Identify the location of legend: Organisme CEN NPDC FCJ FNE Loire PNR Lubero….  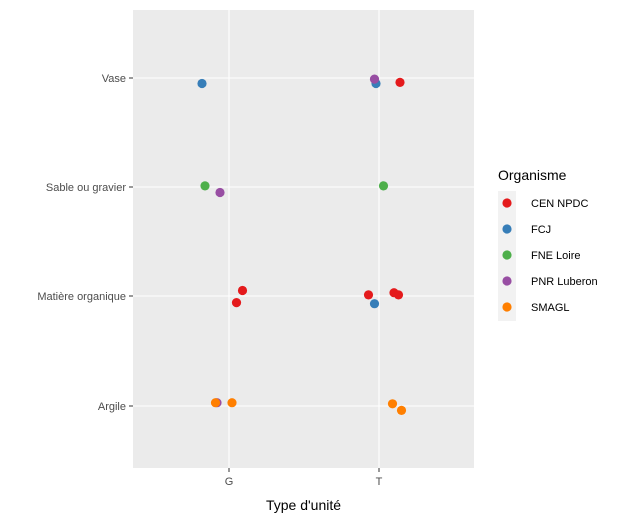
(561, 242).